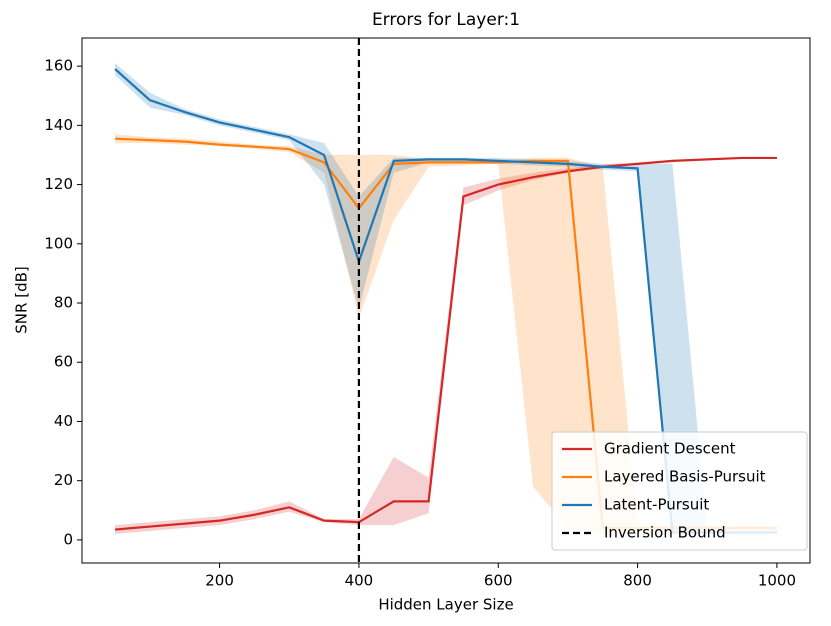  What do you see at coordinates (68, 539) in the screenshot?
I see `y-tick-label: 0` at bounding box center [68, 539].